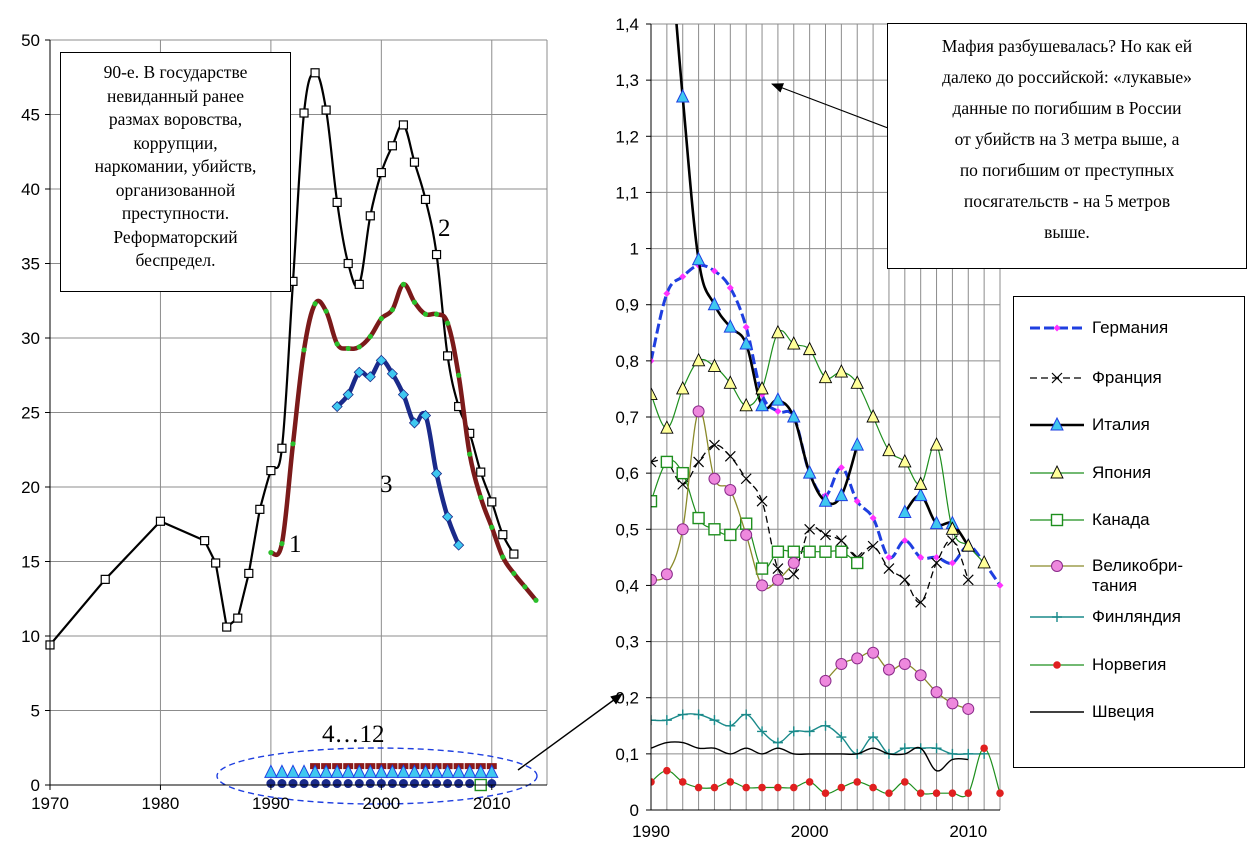 The image size is (1252, 843). Describe the element at coordinates (1123, 711) in the screenshot. I see `legend-label: Швеция` at that location.